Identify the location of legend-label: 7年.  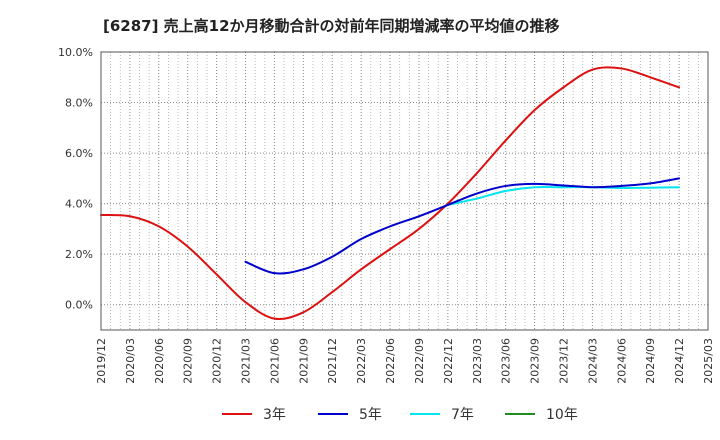
(462, 415).